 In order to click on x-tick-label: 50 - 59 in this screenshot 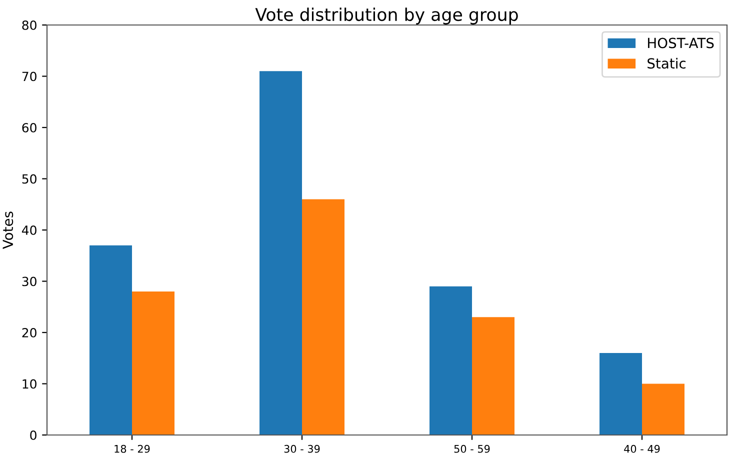, I will do `click(472, 448)`.